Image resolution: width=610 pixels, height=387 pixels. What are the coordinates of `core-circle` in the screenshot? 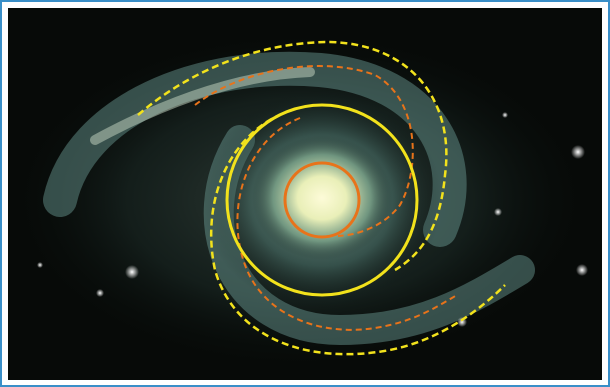 It's located at (322, 200).